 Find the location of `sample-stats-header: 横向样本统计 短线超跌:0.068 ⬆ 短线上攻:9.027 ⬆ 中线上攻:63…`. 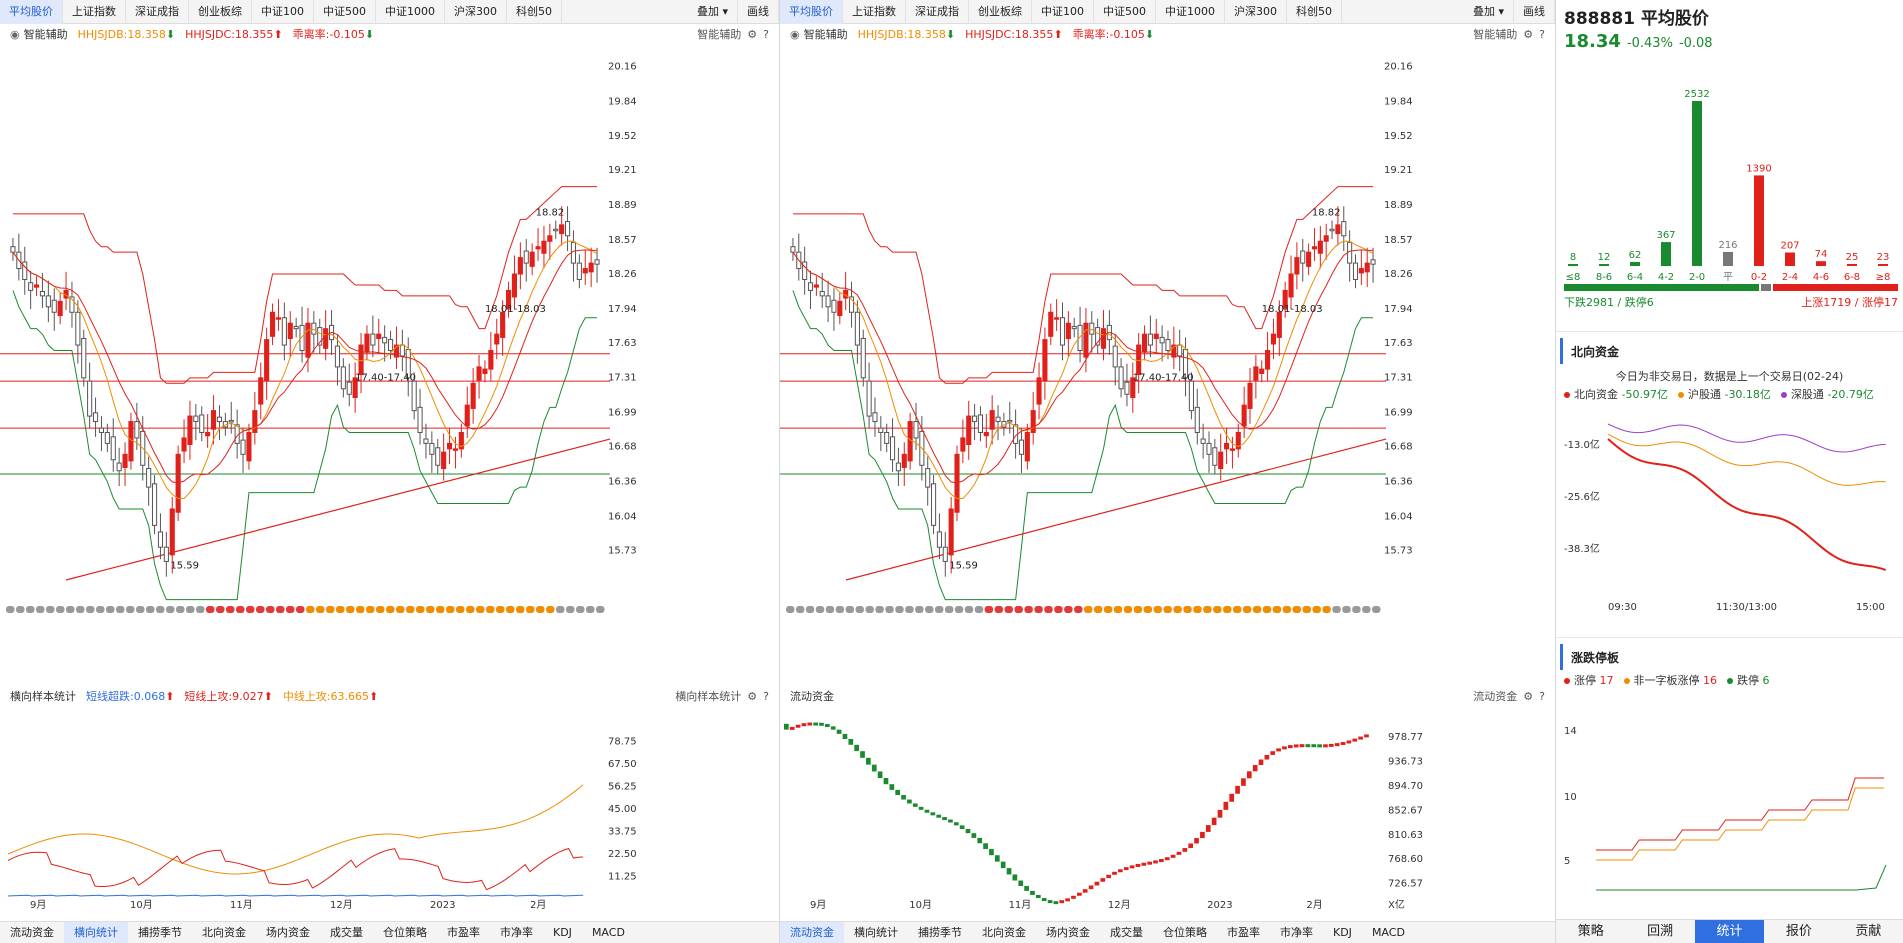

sample-stats-header: 横向样本统计 短线超跌:0.068 ⬆ 短线上攻:9.027 ⬆ 中线上攻:63… is located at coordinates (389, 696).